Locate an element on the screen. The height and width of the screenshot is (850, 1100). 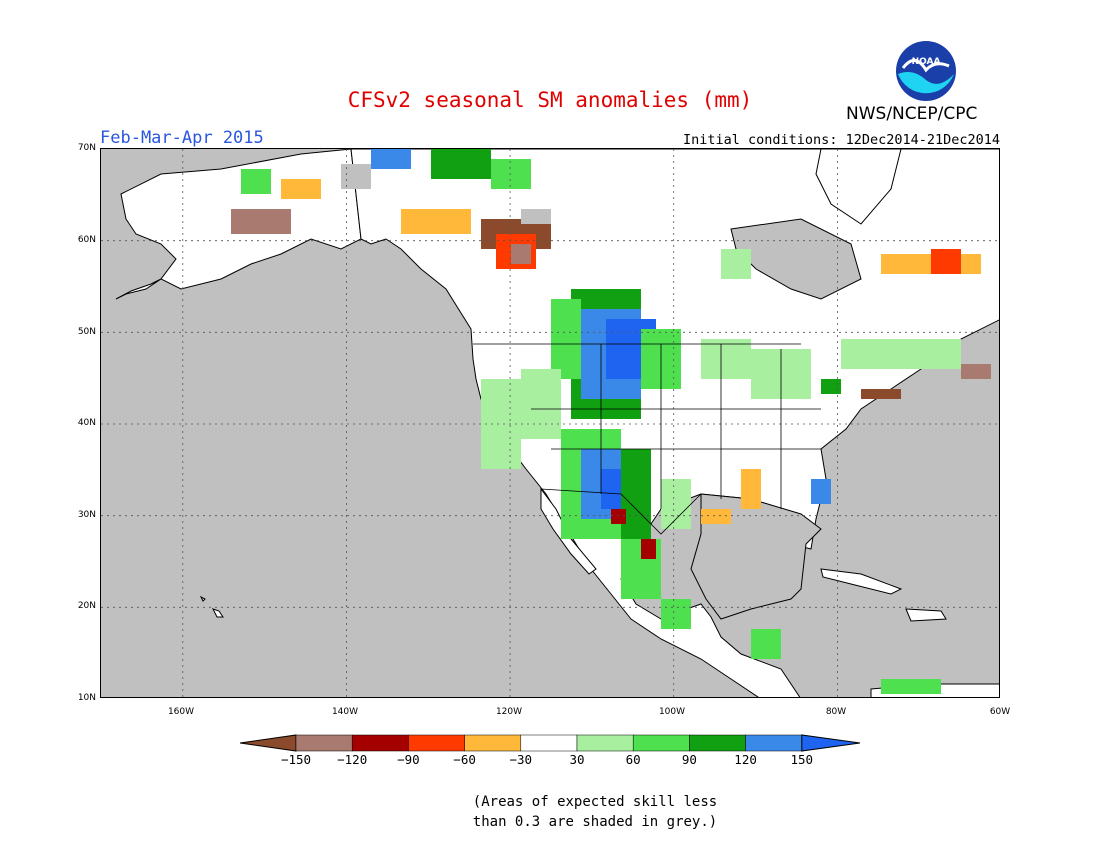
color-scale-bar is located at coordinates (550, 743).